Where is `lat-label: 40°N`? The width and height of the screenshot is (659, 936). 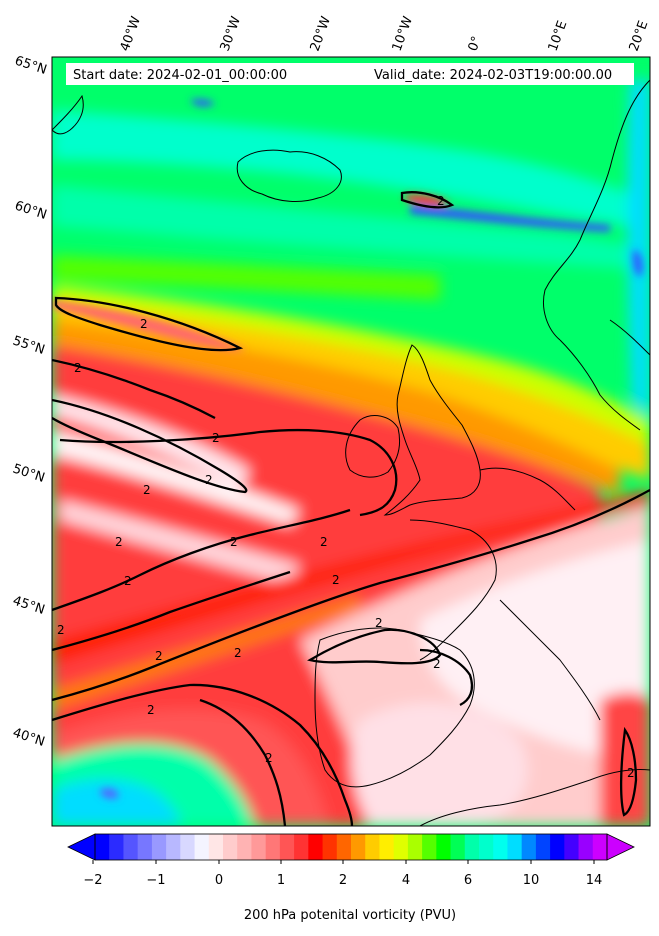 lat-label: 40°N is located at coordinates (29, 738).